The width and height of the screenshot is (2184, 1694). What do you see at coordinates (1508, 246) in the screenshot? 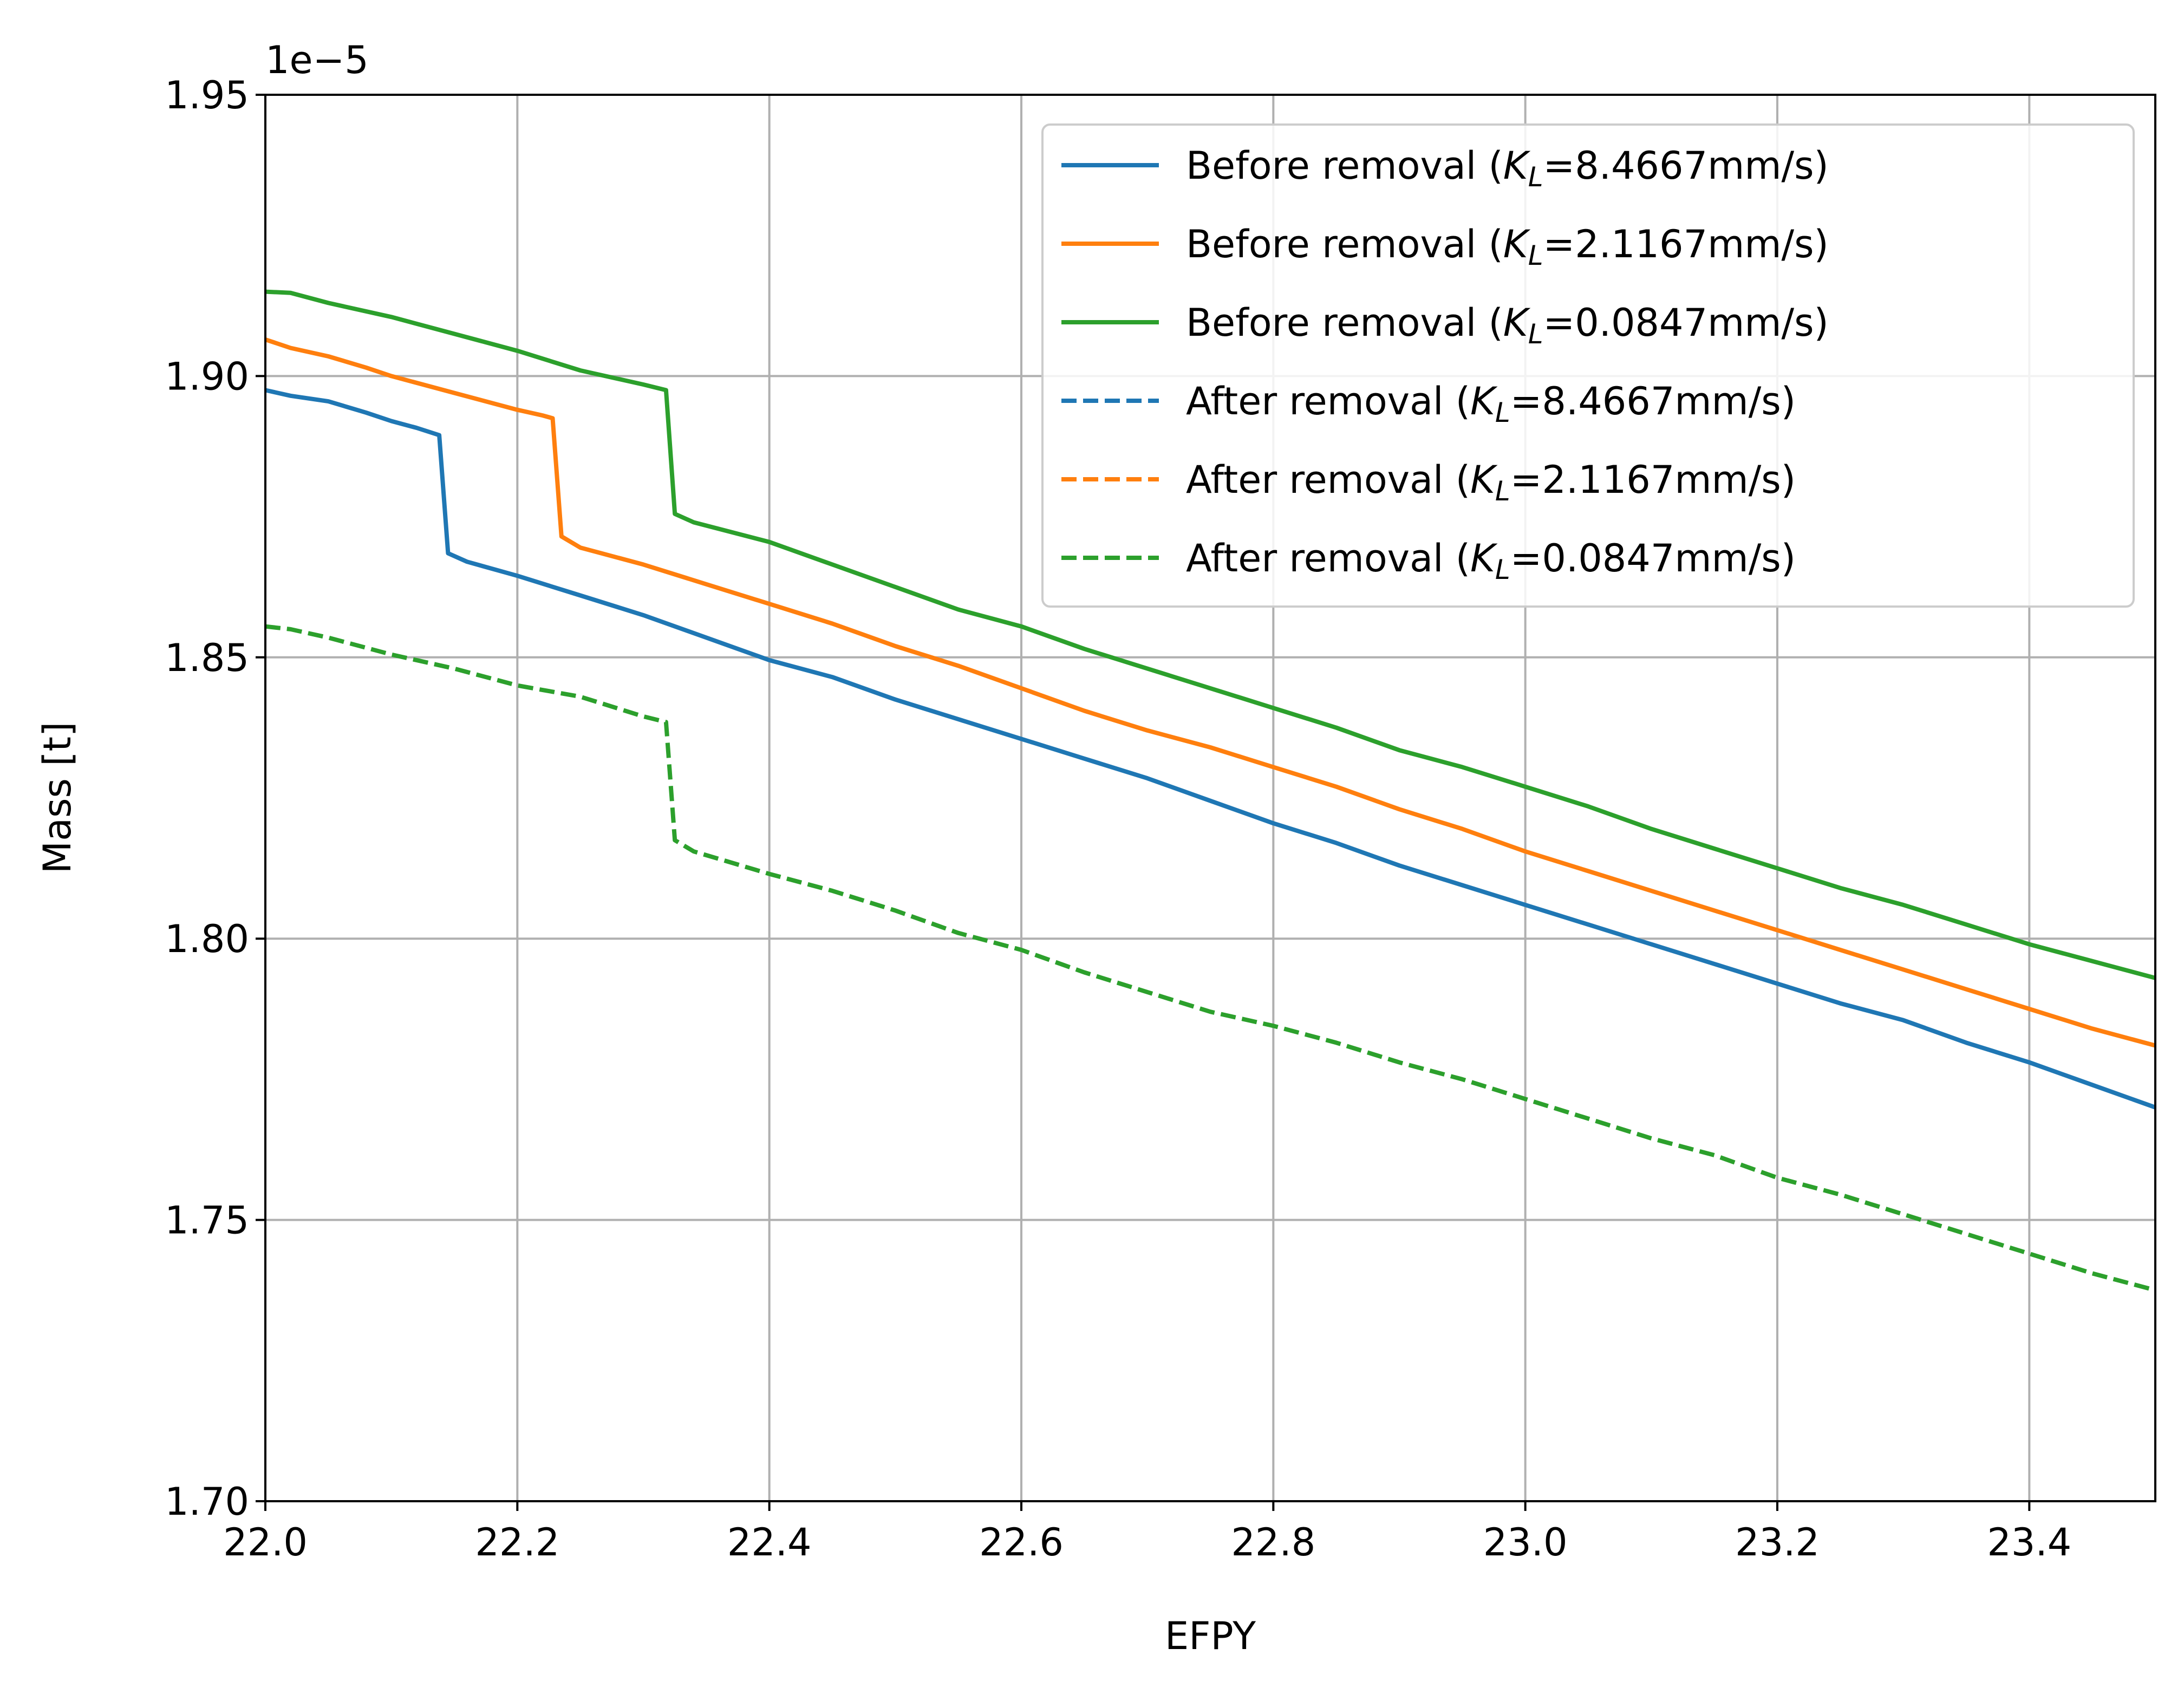
I see `legend-label: Before removal (KL=2.1167mm/s)` at bounding box center [1508, 246].